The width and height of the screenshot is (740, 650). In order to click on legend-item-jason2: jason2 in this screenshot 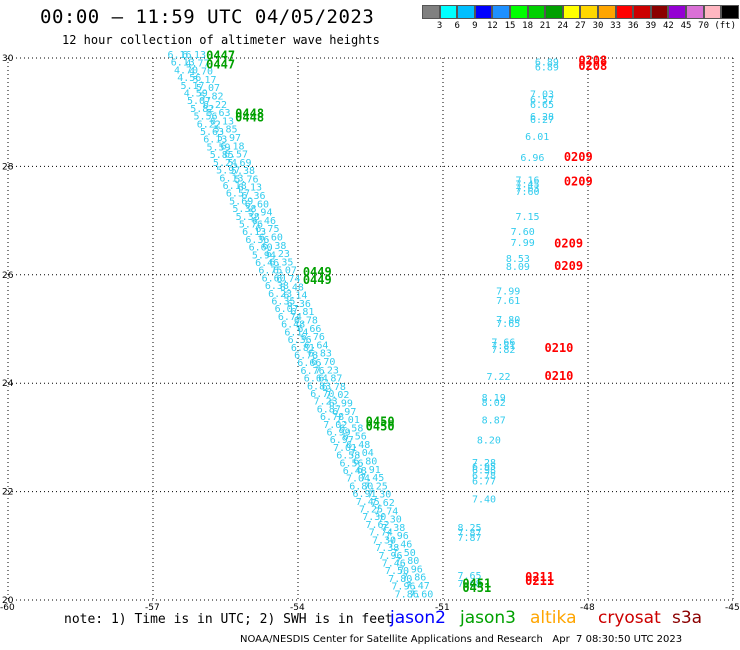, I will do `click(418, 618)`.